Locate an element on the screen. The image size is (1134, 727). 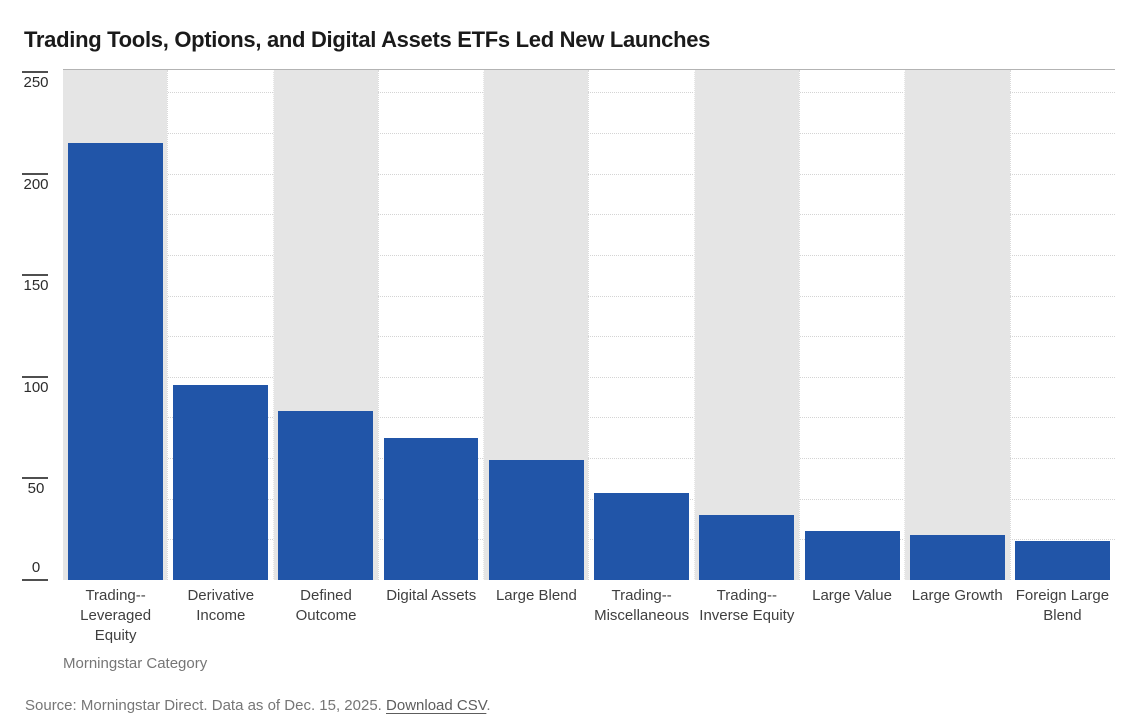
column-derivative-income is located at coordinates (219, 325).